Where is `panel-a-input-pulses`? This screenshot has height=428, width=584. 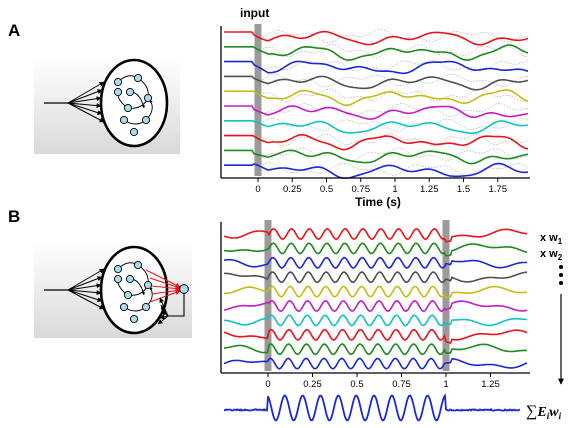 panel-a-input-pulses is located at coordinates (258, 100).